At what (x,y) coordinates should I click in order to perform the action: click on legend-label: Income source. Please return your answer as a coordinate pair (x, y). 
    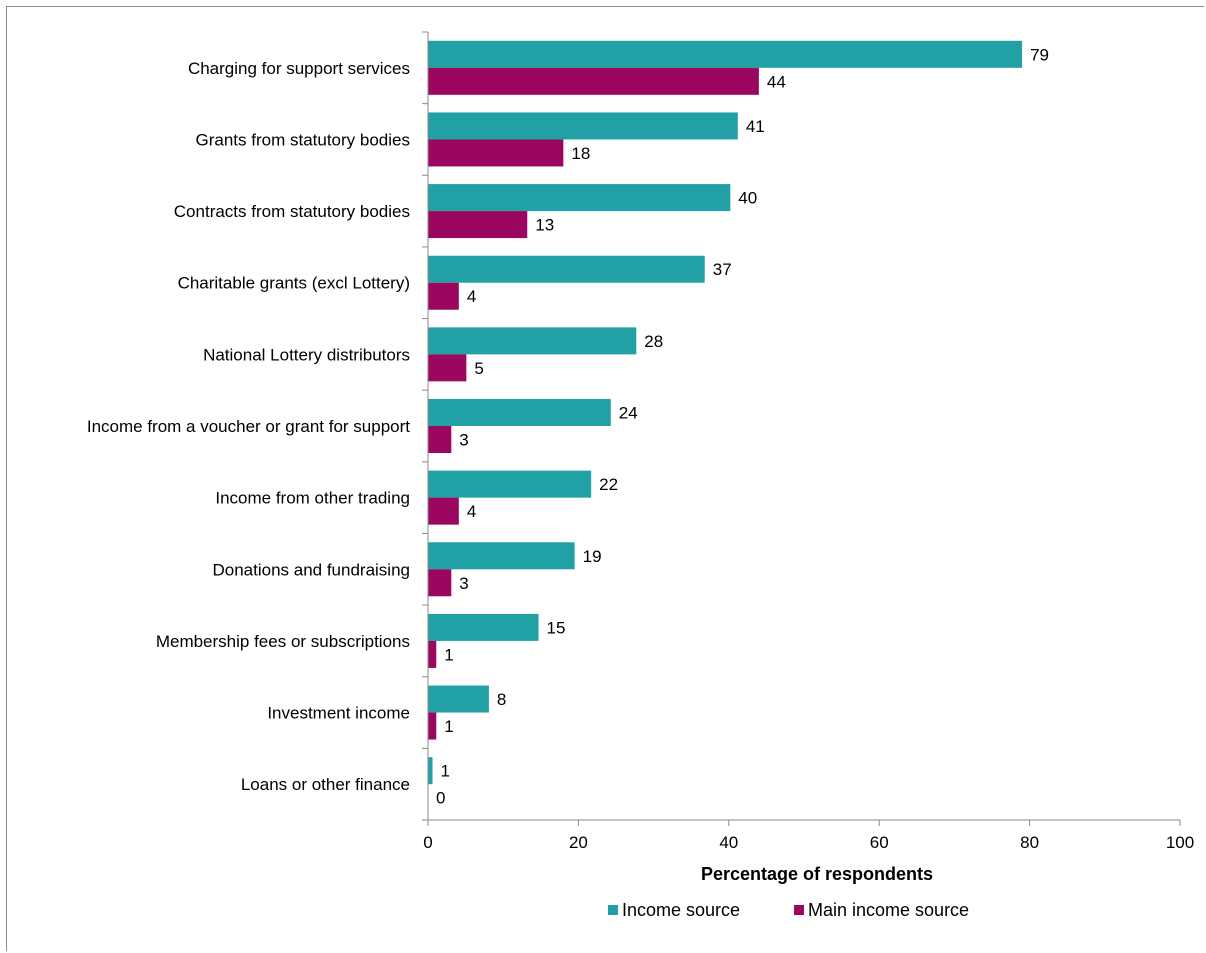
    Looking at the image, I should click on (681, 910).